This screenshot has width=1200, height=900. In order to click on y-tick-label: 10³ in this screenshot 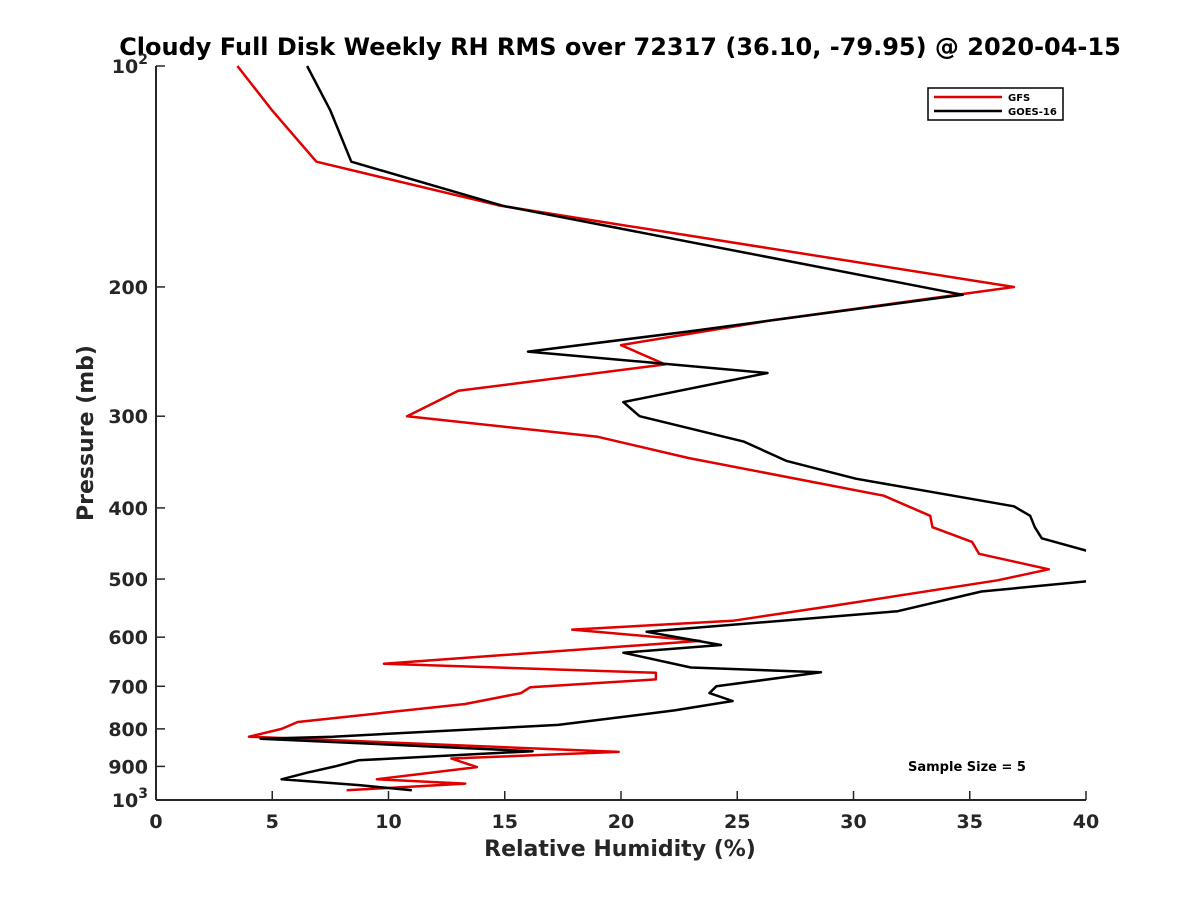, I will do `click(130, 799)`.